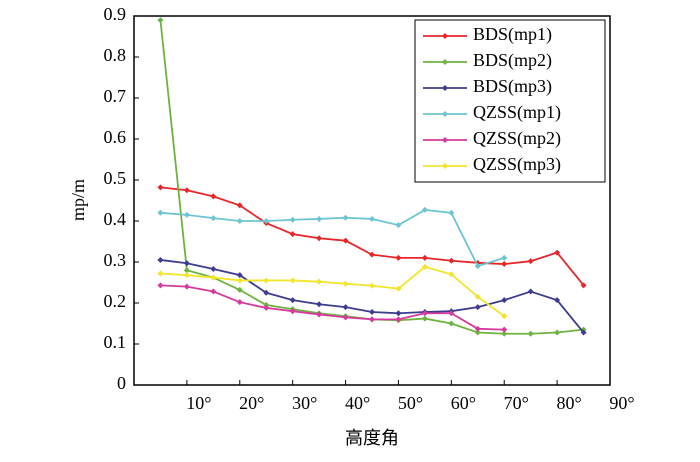 The width and height of the screenshot is (700, 462). Describe the element at coordinates (78, 200) in the screenshot. I see `y-axis-label: mp/m` at that location.